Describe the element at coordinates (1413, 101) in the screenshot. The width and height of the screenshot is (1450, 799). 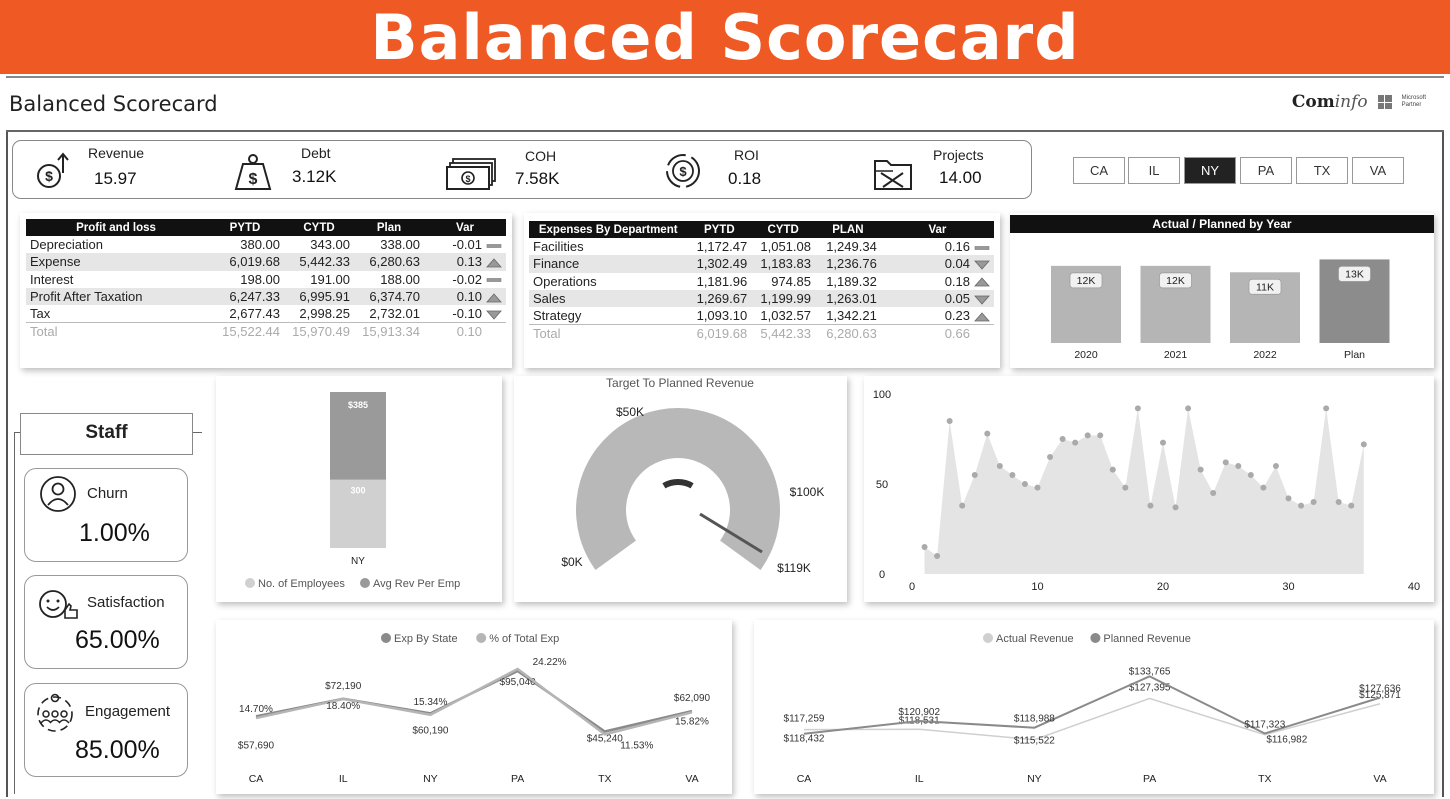
I see `partner-text: Microsoft Partner` at that location.